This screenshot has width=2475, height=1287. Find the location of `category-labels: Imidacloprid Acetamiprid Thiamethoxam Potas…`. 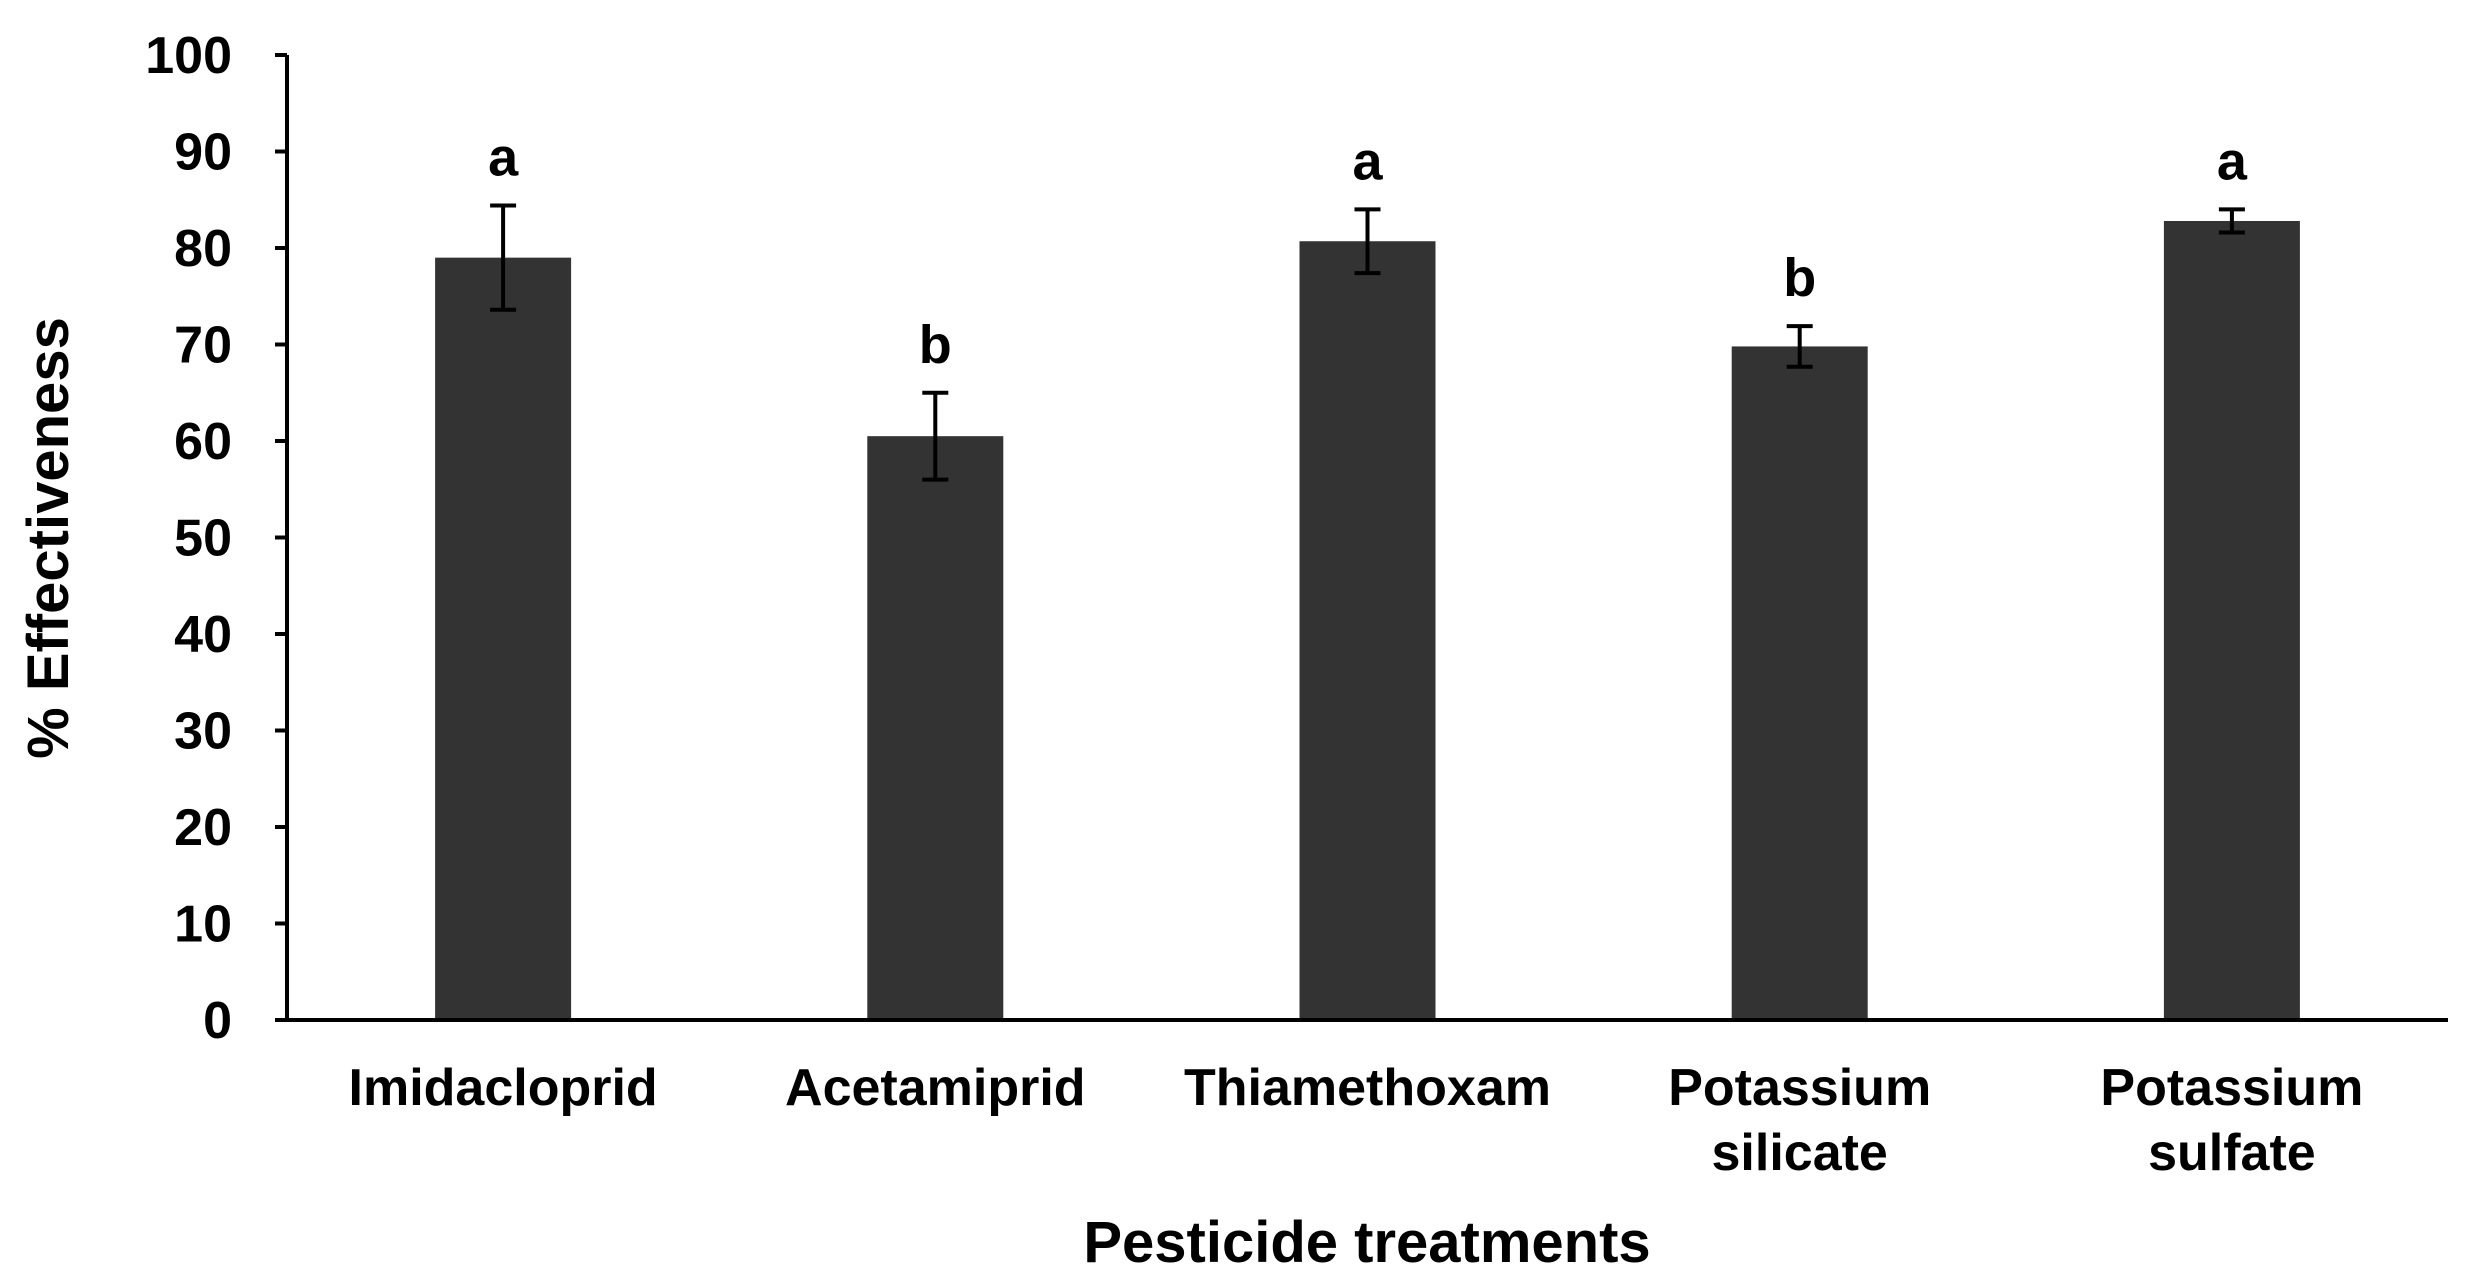

category-labels: Imidacloprid Acetamiprid Thiamethoxam Potas… is located at coordinates (1356, 1120).